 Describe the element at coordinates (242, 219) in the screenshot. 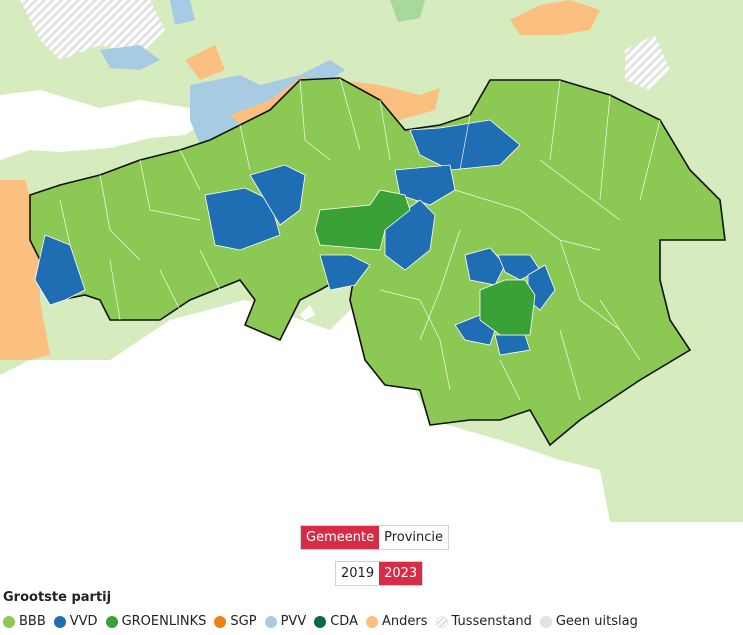

I see `vvd-municipality-center-west` at that location.